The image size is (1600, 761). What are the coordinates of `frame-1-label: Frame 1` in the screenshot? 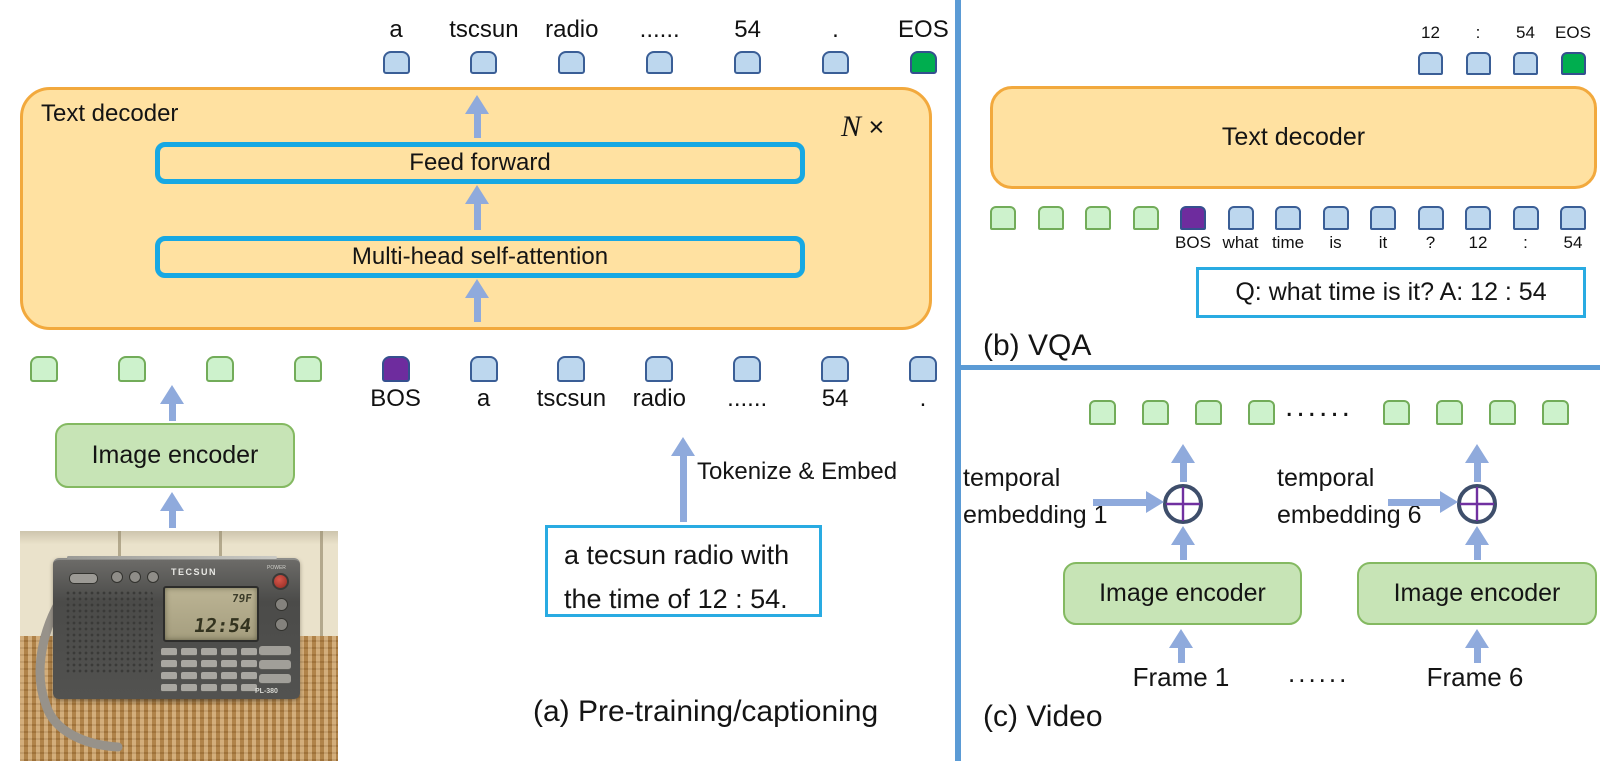 It's located at (1181, 677).